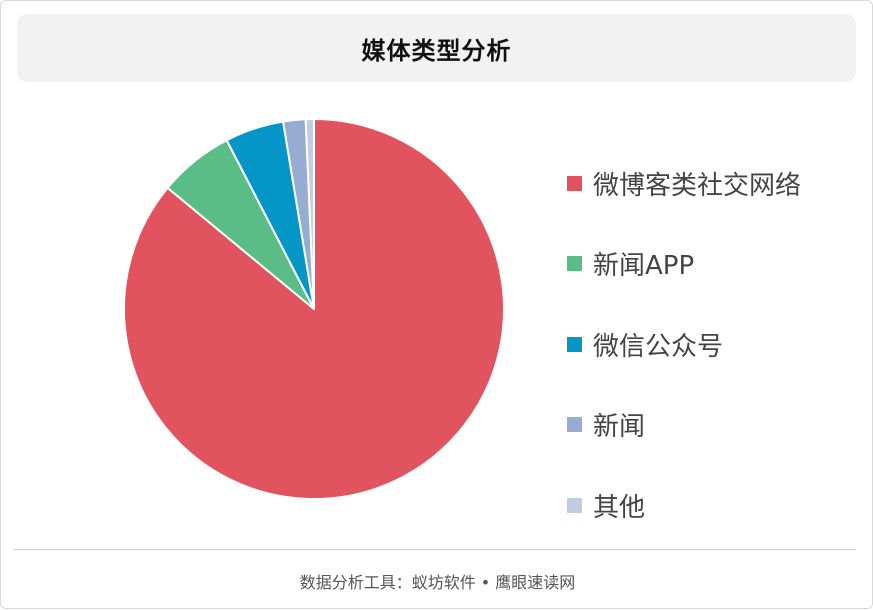 The height and width of the screenshot is (610, 873). I want to click on footer-divider, so click(434, 549).